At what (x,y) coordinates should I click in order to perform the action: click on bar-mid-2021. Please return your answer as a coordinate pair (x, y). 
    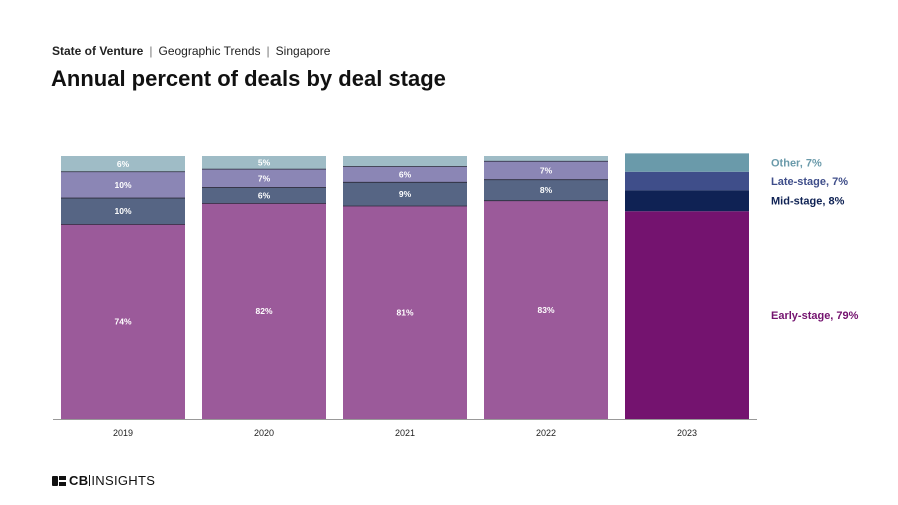
    Looking at the image, I should click on (405, 194).